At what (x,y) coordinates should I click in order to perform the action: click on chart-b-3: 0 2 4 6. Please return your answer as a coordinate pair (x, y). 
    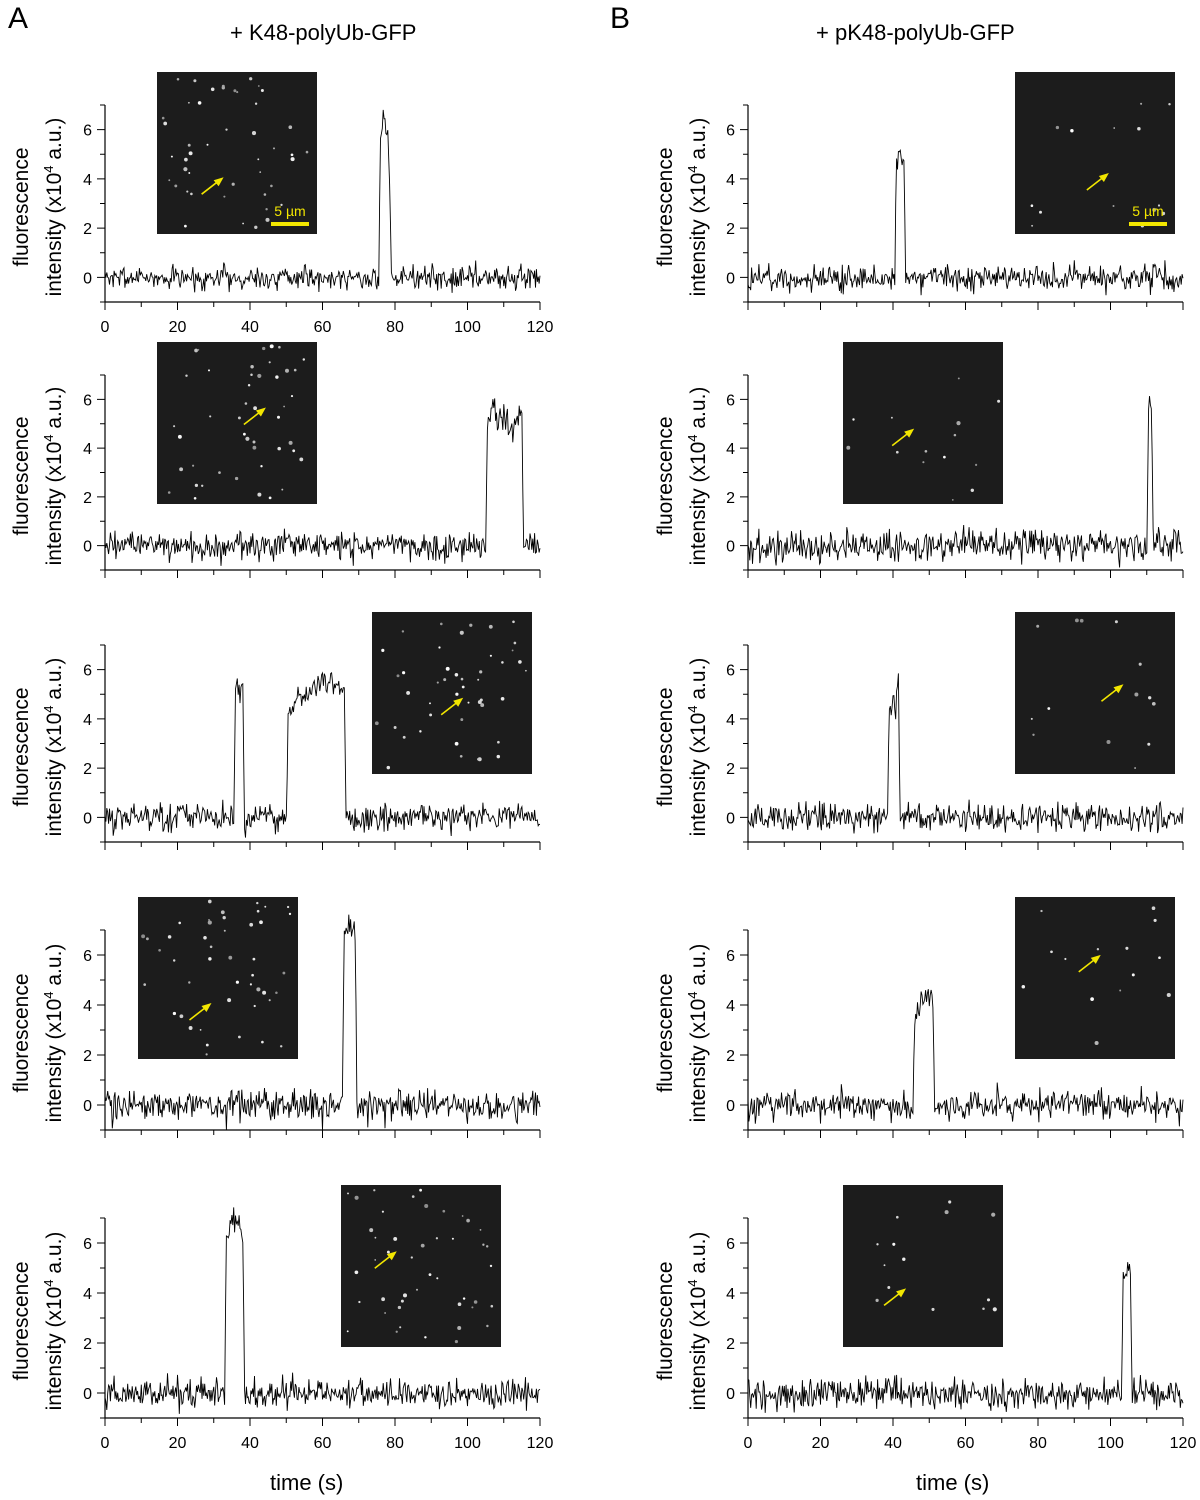
    Looking at the image, I should click on (955, 731).